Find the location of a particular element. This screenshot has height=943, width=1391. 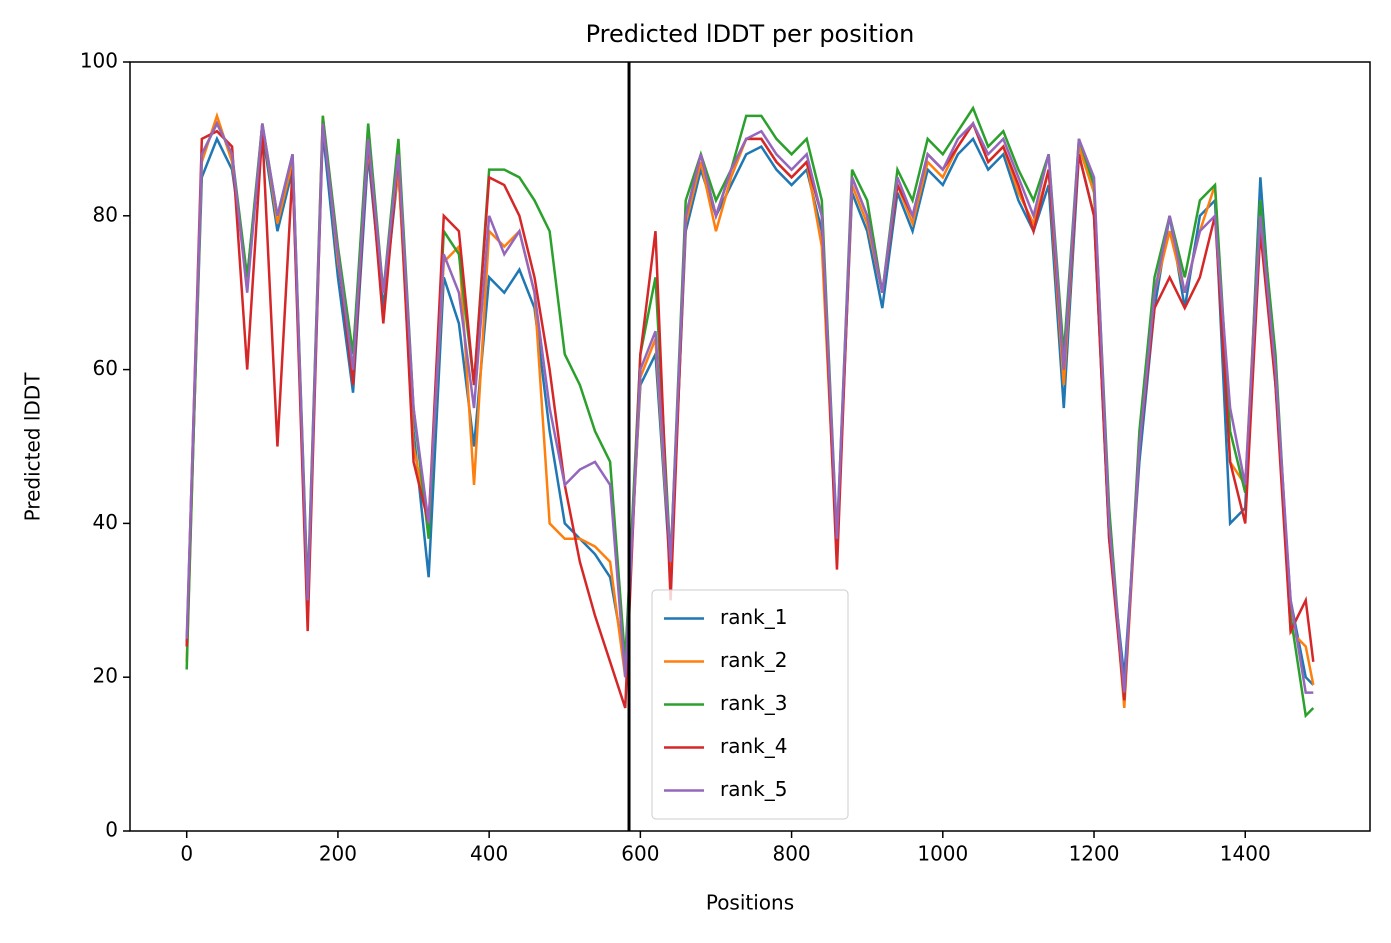

x-tick-label: 1200 is located at coordinates (1094, 854).